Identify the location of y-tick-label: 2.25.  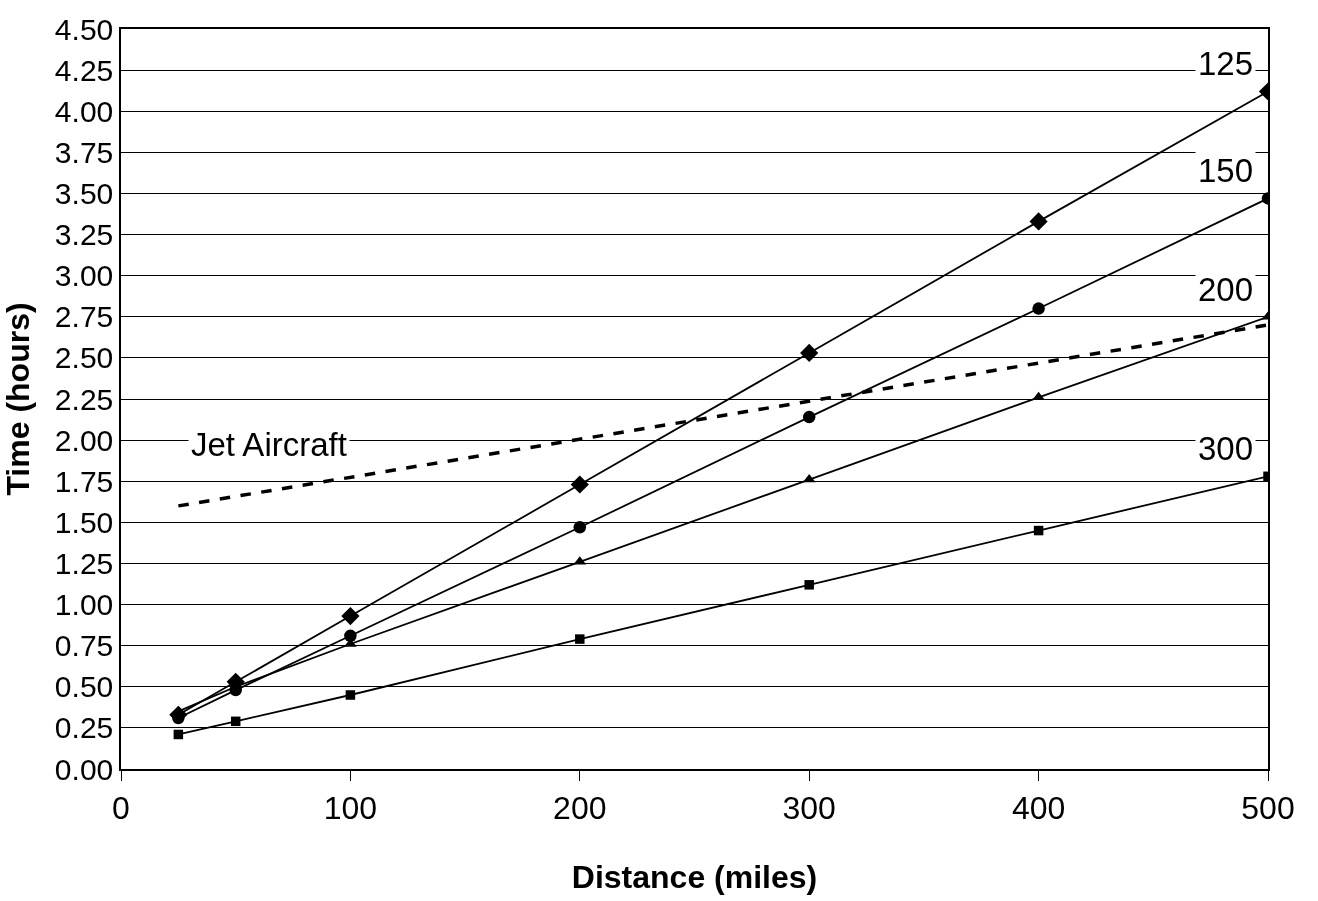
(84, 399).